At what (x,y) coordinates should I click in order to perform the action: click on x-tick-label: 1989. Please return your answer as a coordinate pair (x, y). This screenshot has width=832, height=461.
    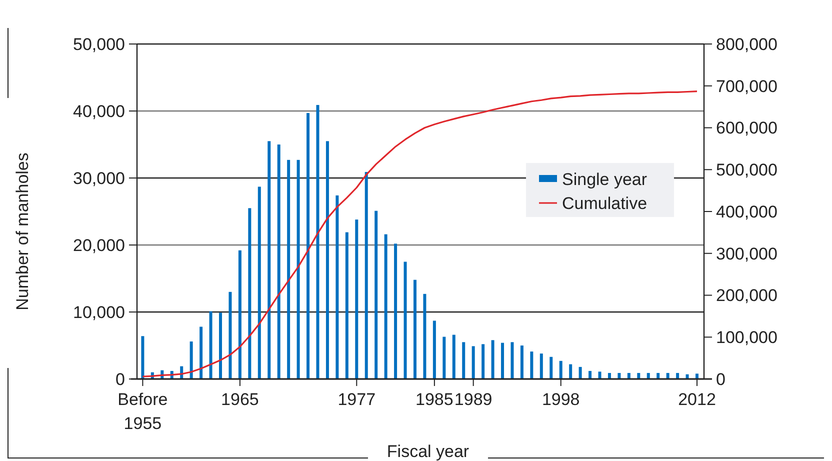
    Looking at the image, I should click on (473, 399).